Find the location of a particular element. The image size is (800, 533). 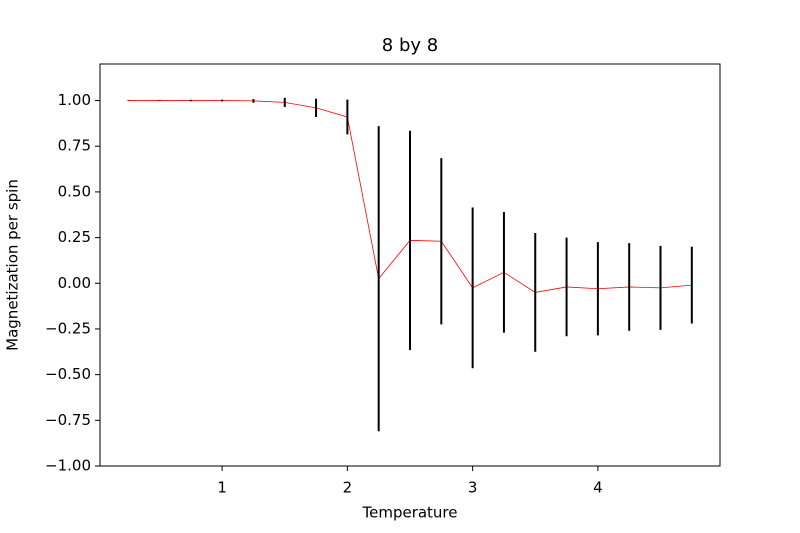

y-tick-label: −0.75 is located at coordinates (68, 420).